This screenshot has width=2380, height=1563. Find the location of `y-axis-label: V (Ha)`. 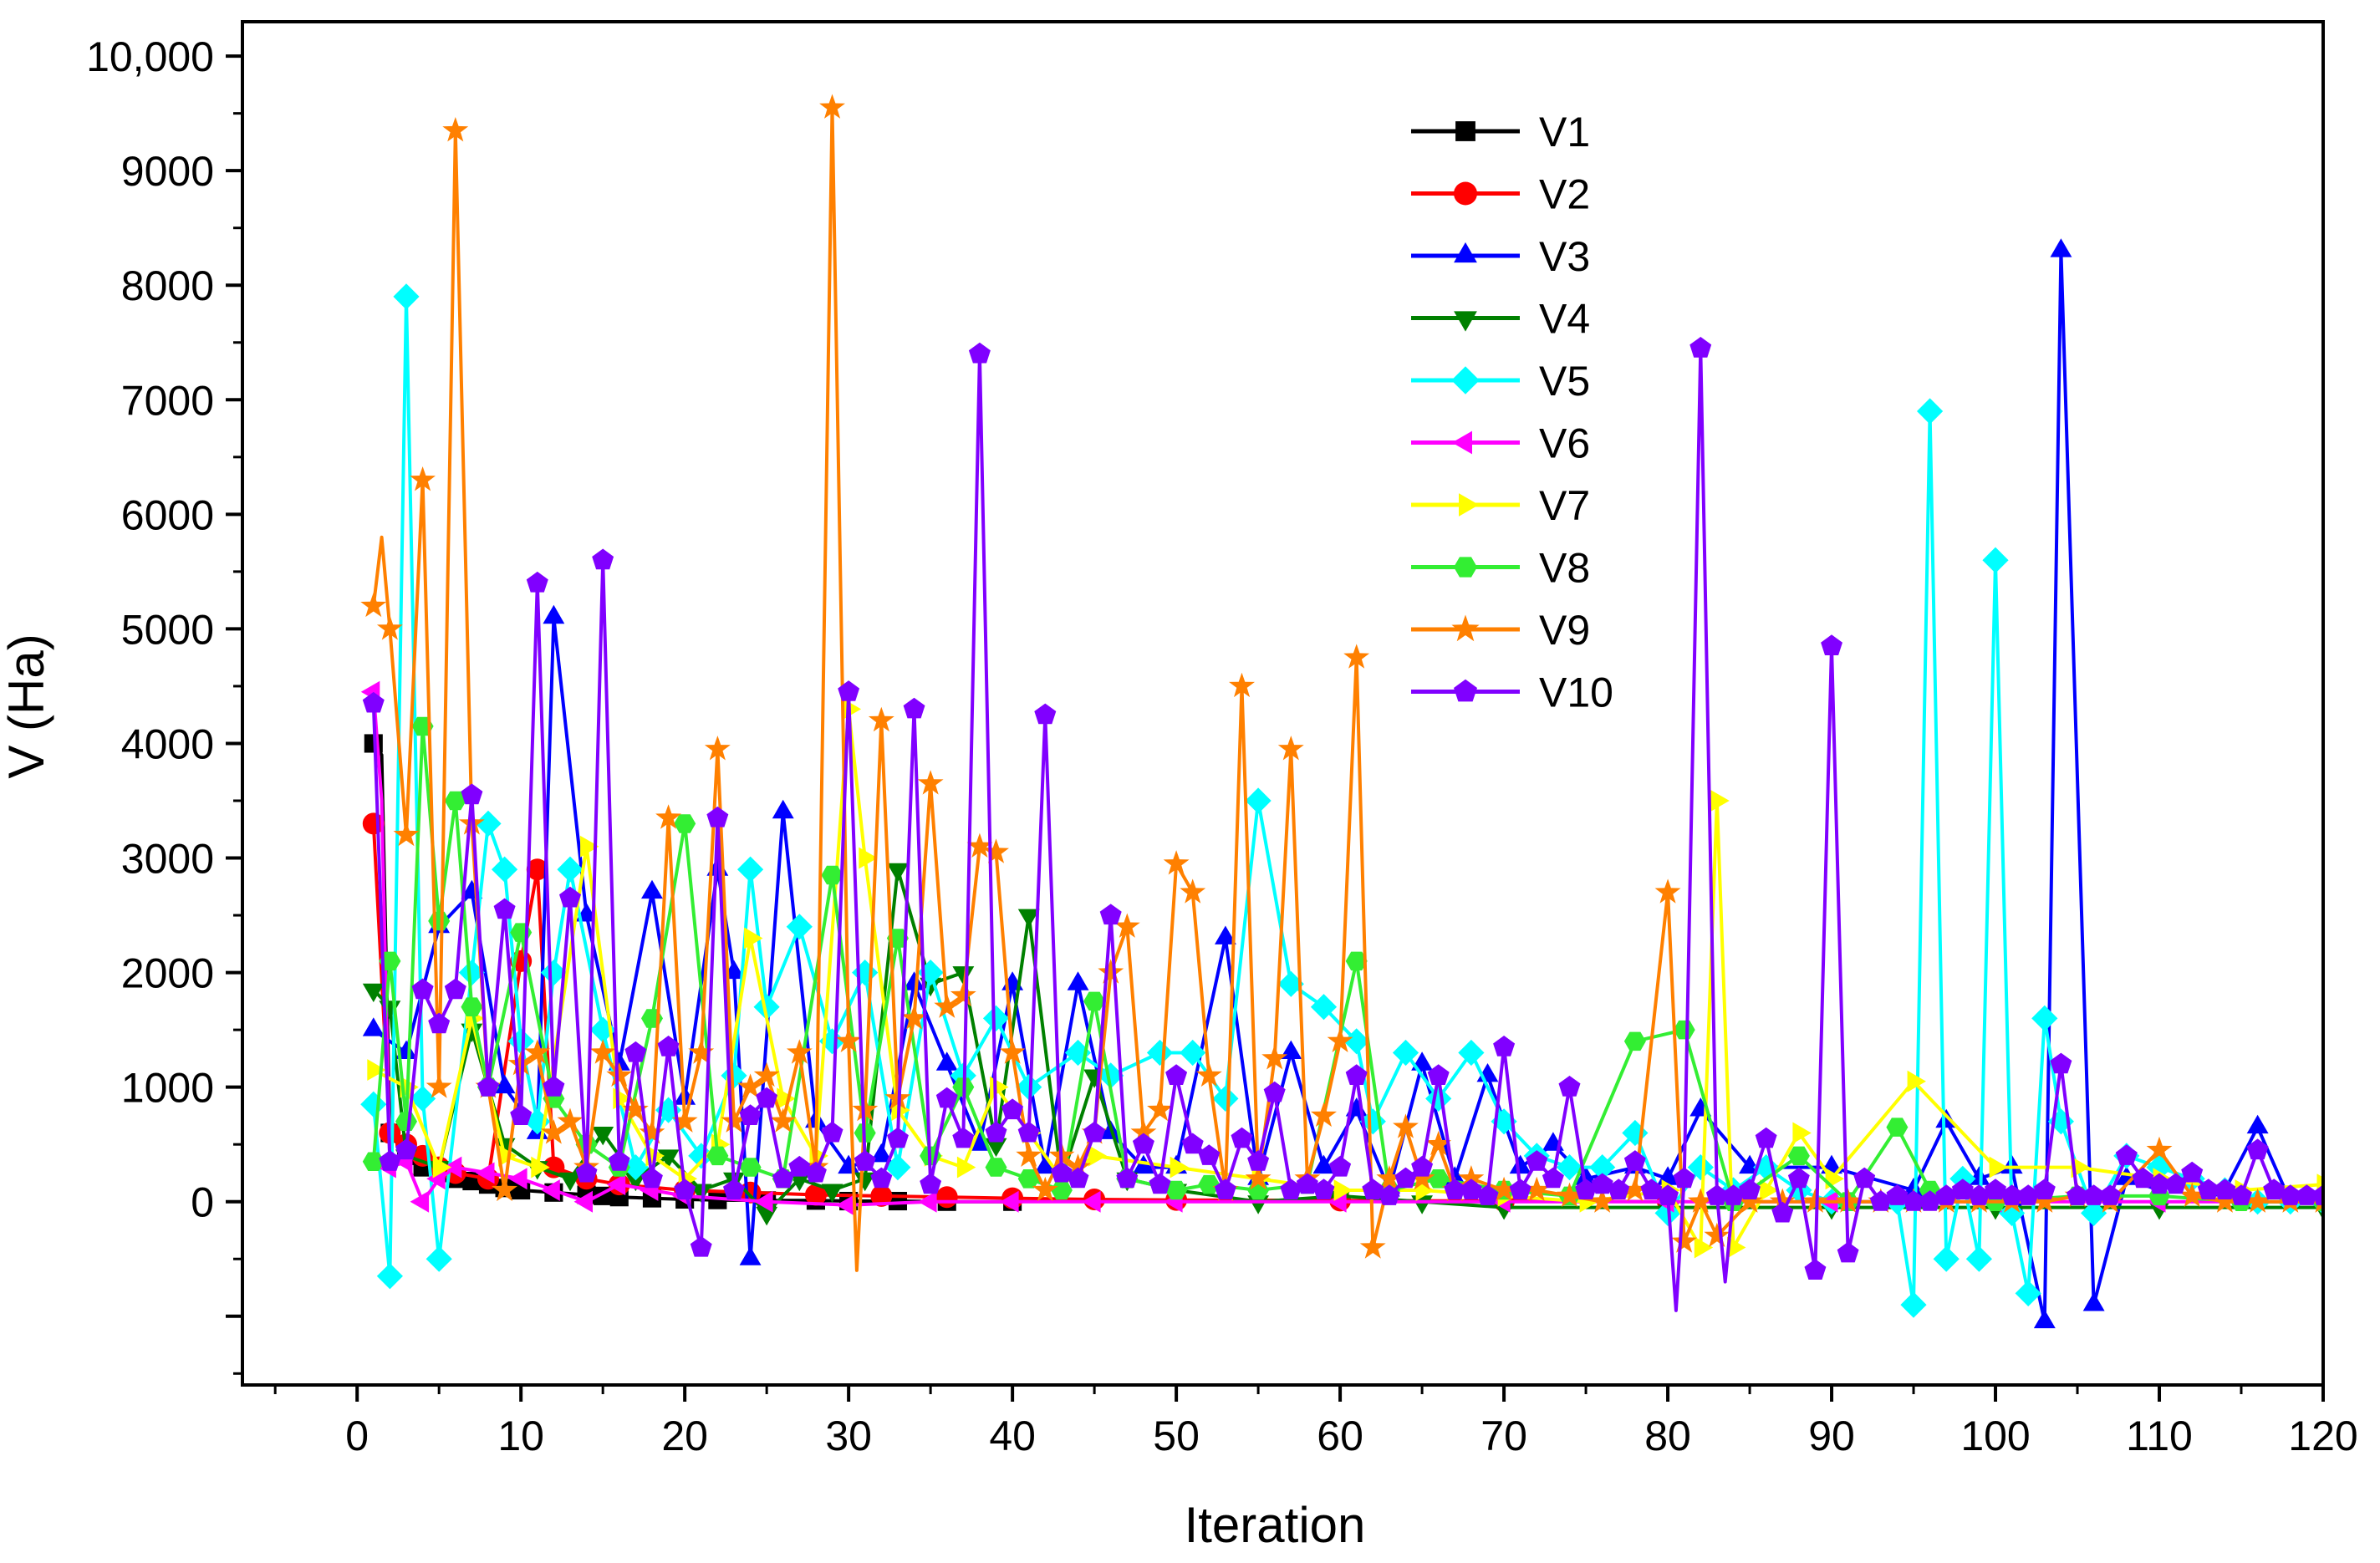

y-axis-label: V (Ha) is located at coordinates (27, 706).